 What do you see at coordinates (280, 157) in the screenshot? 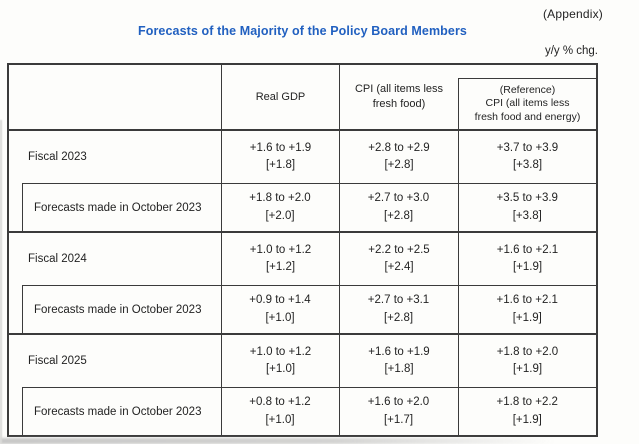
I see `cell-gdp: +1.6 to +1.9 [+1.8]` at bounding box center [280, 157].